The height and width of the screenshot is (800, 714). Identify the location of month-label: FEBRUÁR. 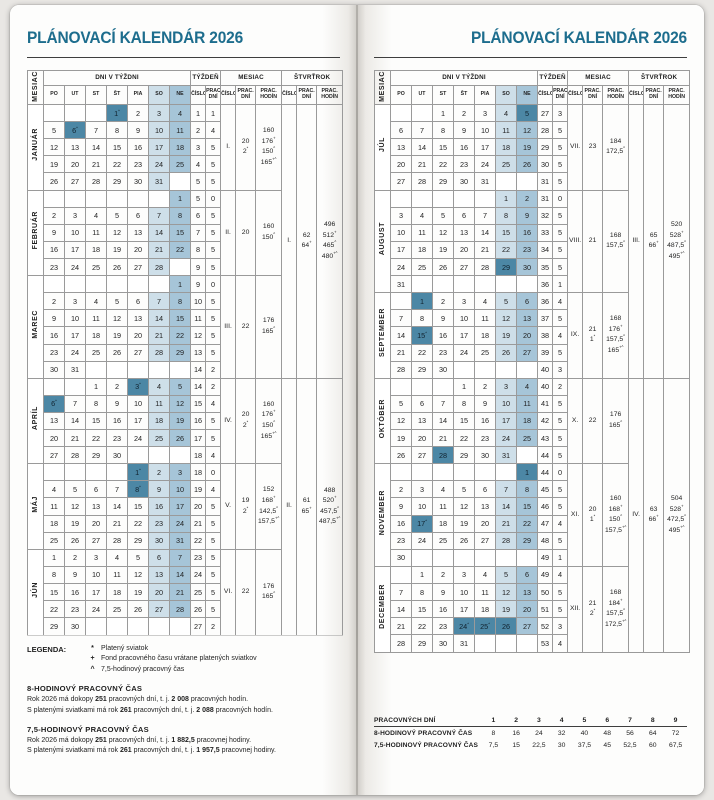
(35, 233).